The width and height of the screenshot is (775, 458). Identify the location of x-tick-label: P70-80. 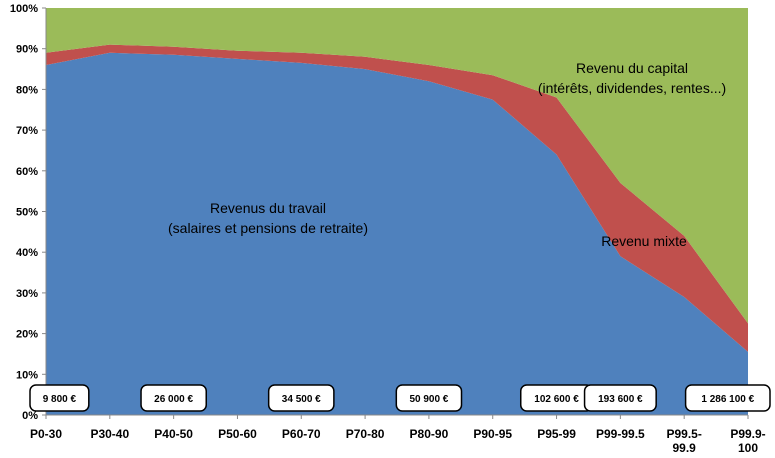
(365, 434).